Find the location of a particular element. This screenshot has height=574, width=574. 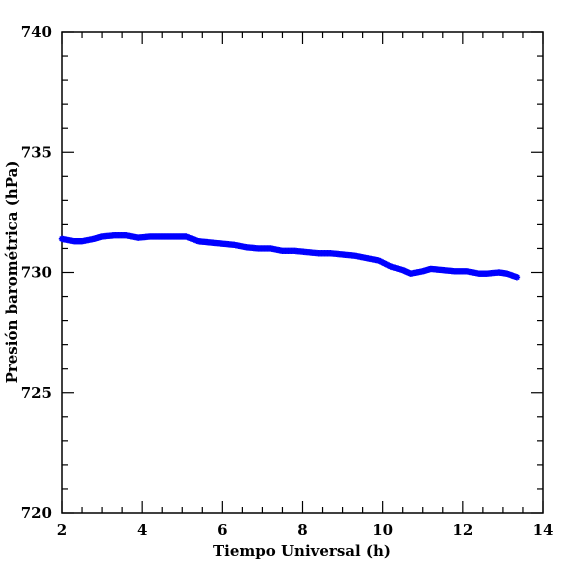

y-tick-label: 735 is located at coordinates (36, 152).